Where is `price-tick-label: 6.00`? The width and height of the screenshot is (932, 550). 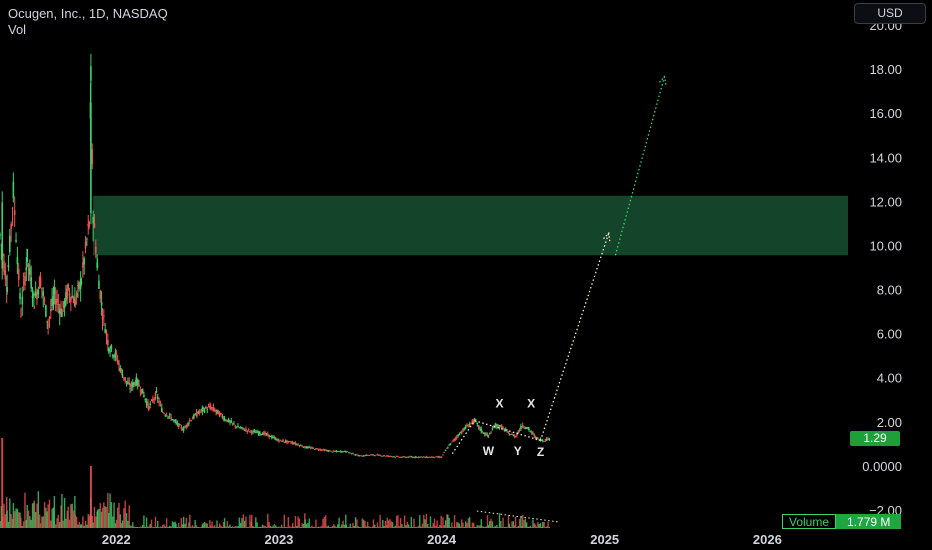 price-tick-label: 6.00 is located at coordinates (889, 334).